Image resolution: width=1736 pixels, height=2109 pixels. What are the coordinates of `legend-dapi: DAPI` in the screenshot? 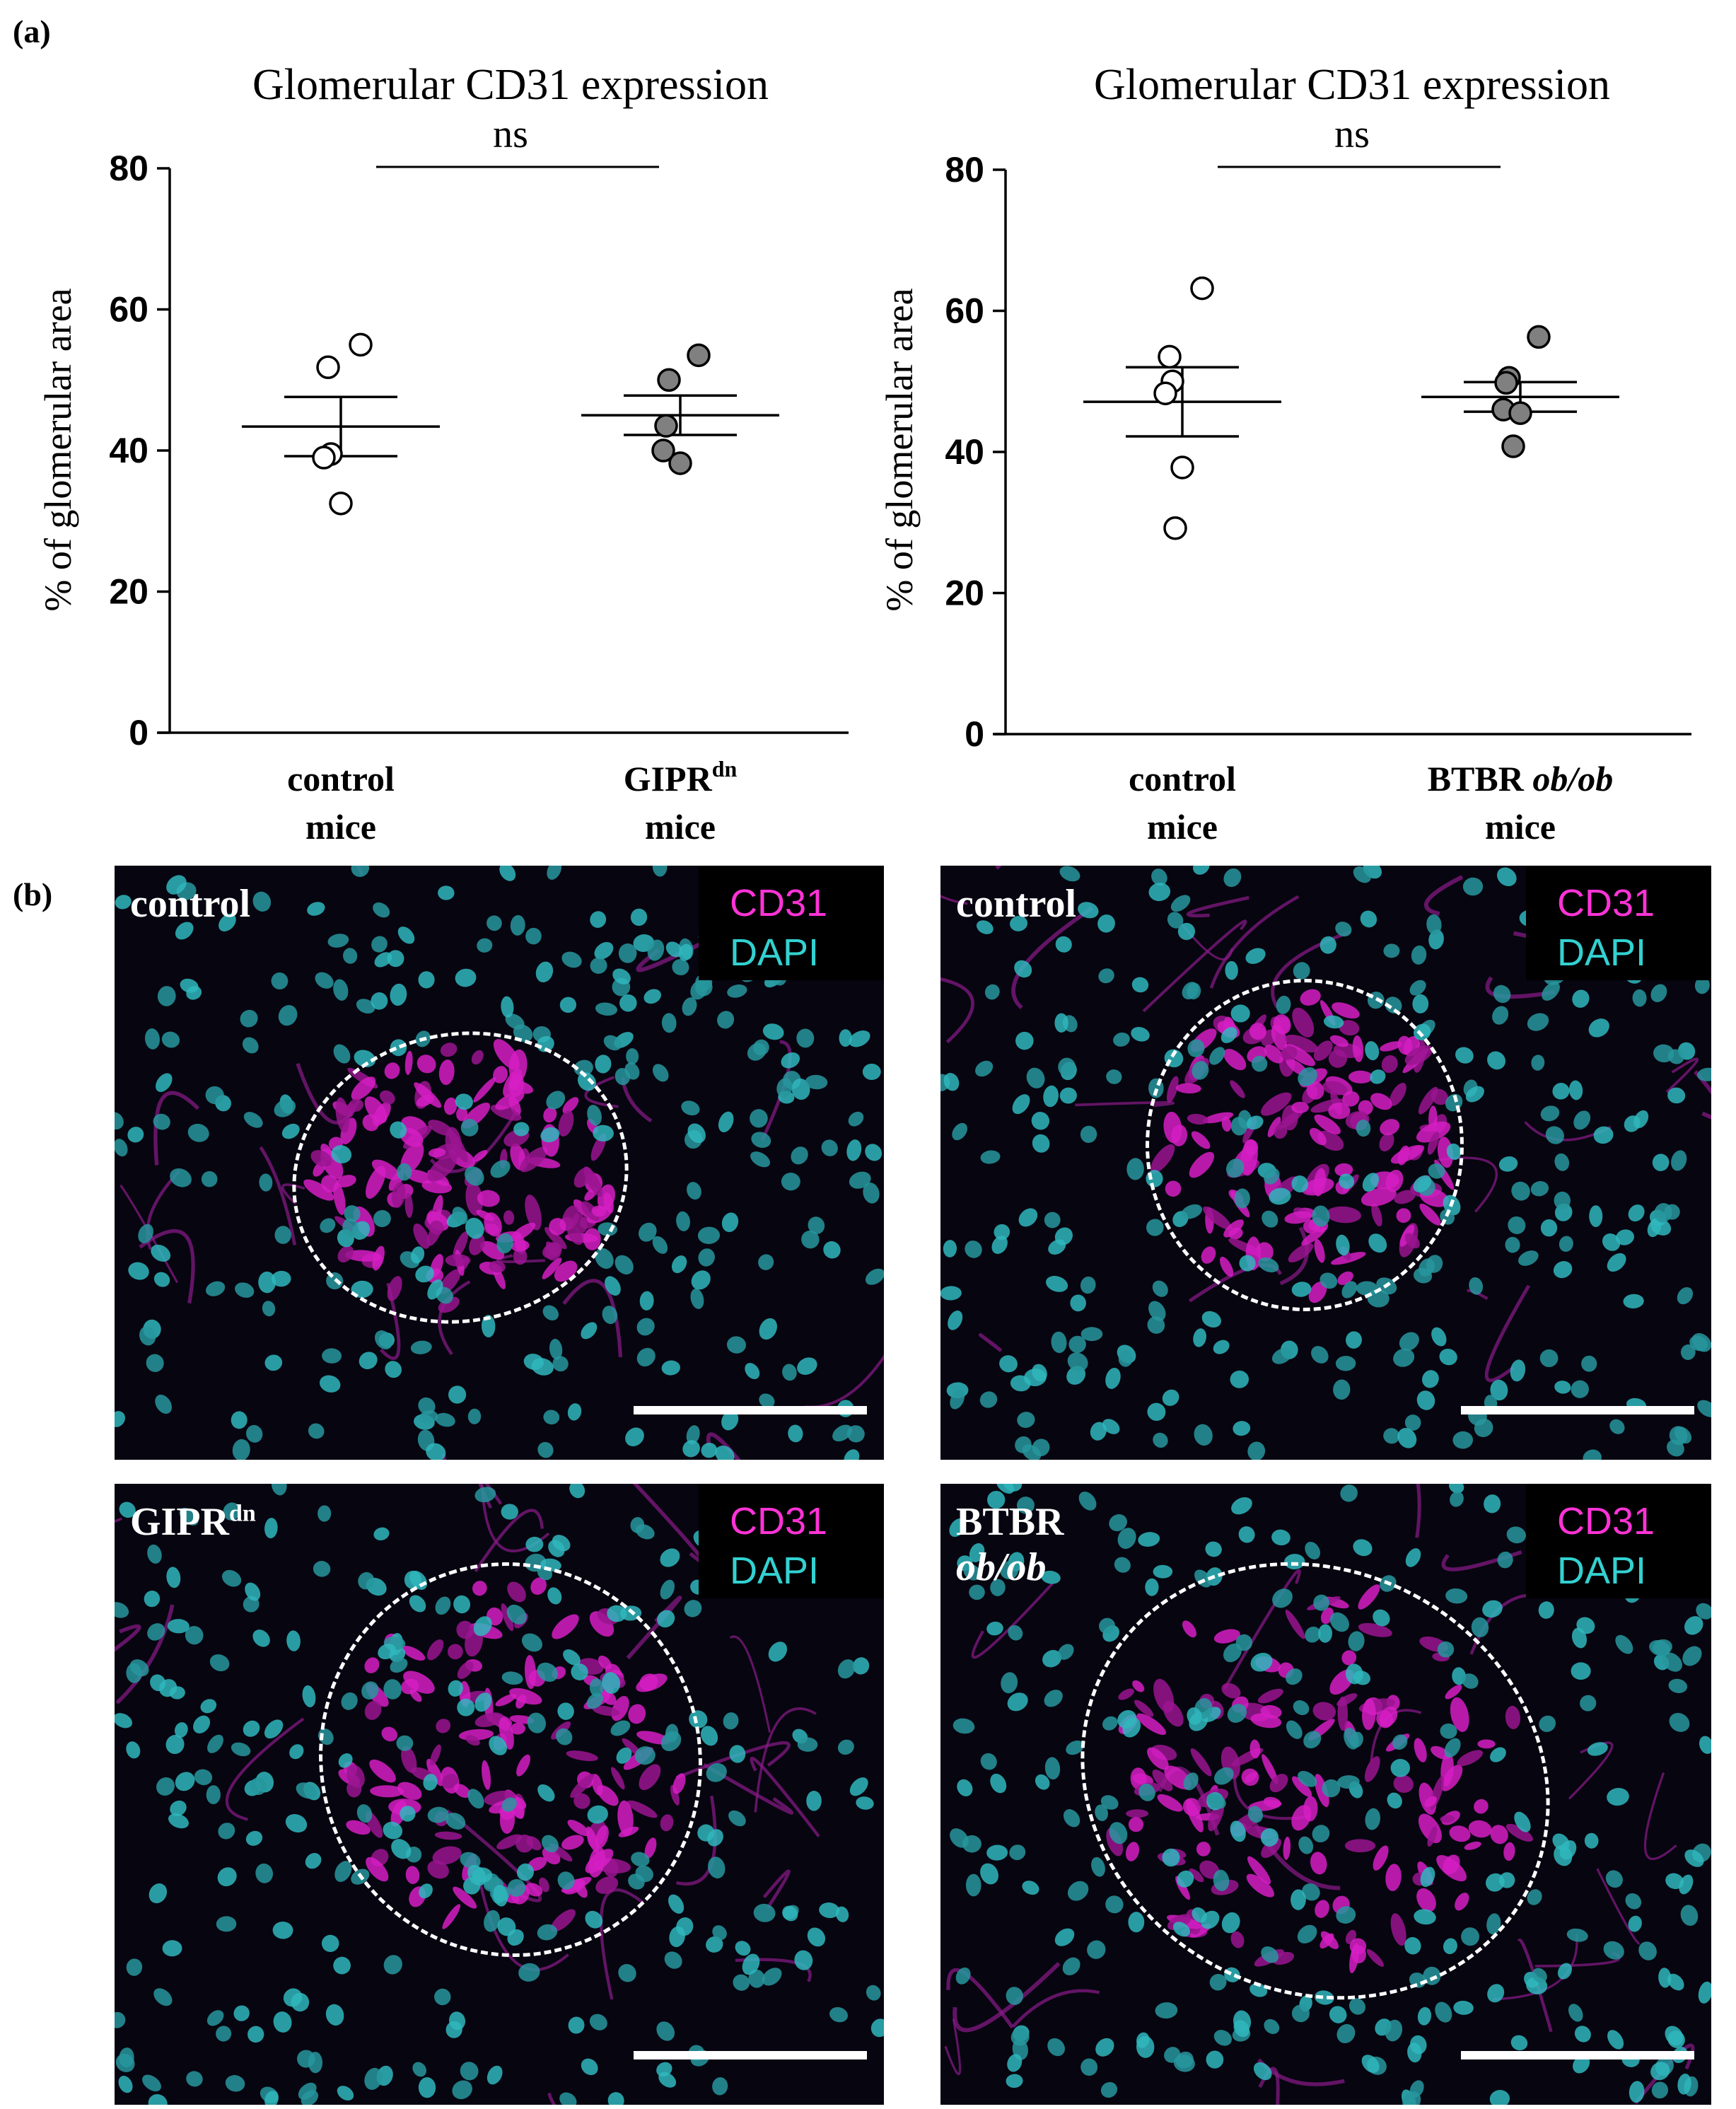 It's located at (1602, 1571).